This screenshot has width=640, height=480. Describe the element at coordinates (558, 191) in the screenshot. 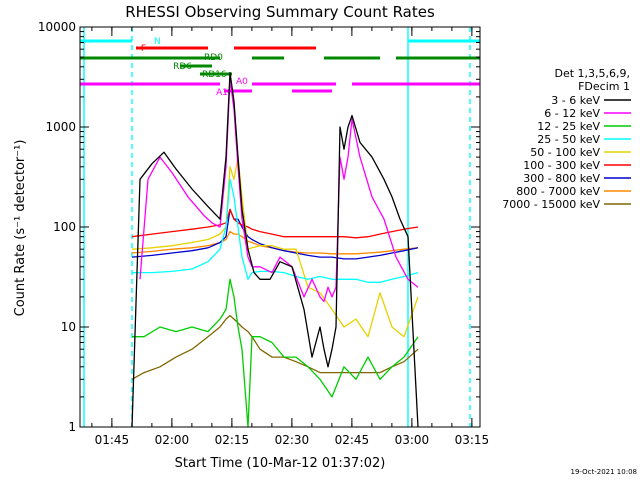

I see `legend-label-8: 800 - 7000 keV` at that location.